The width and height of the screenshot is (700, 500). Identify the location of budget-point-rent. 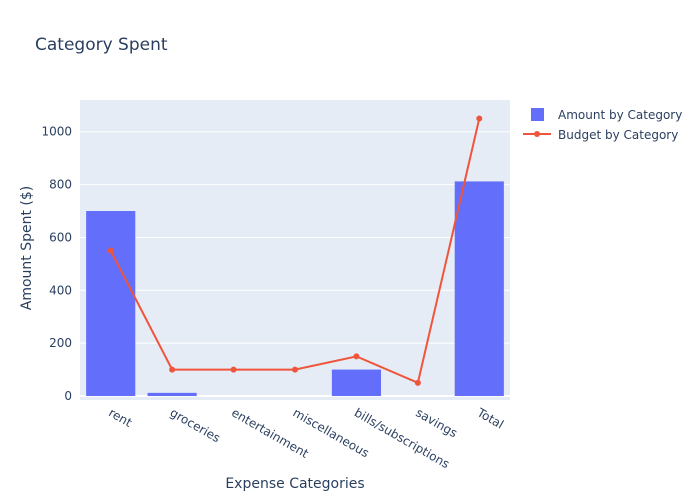
(110, 250).